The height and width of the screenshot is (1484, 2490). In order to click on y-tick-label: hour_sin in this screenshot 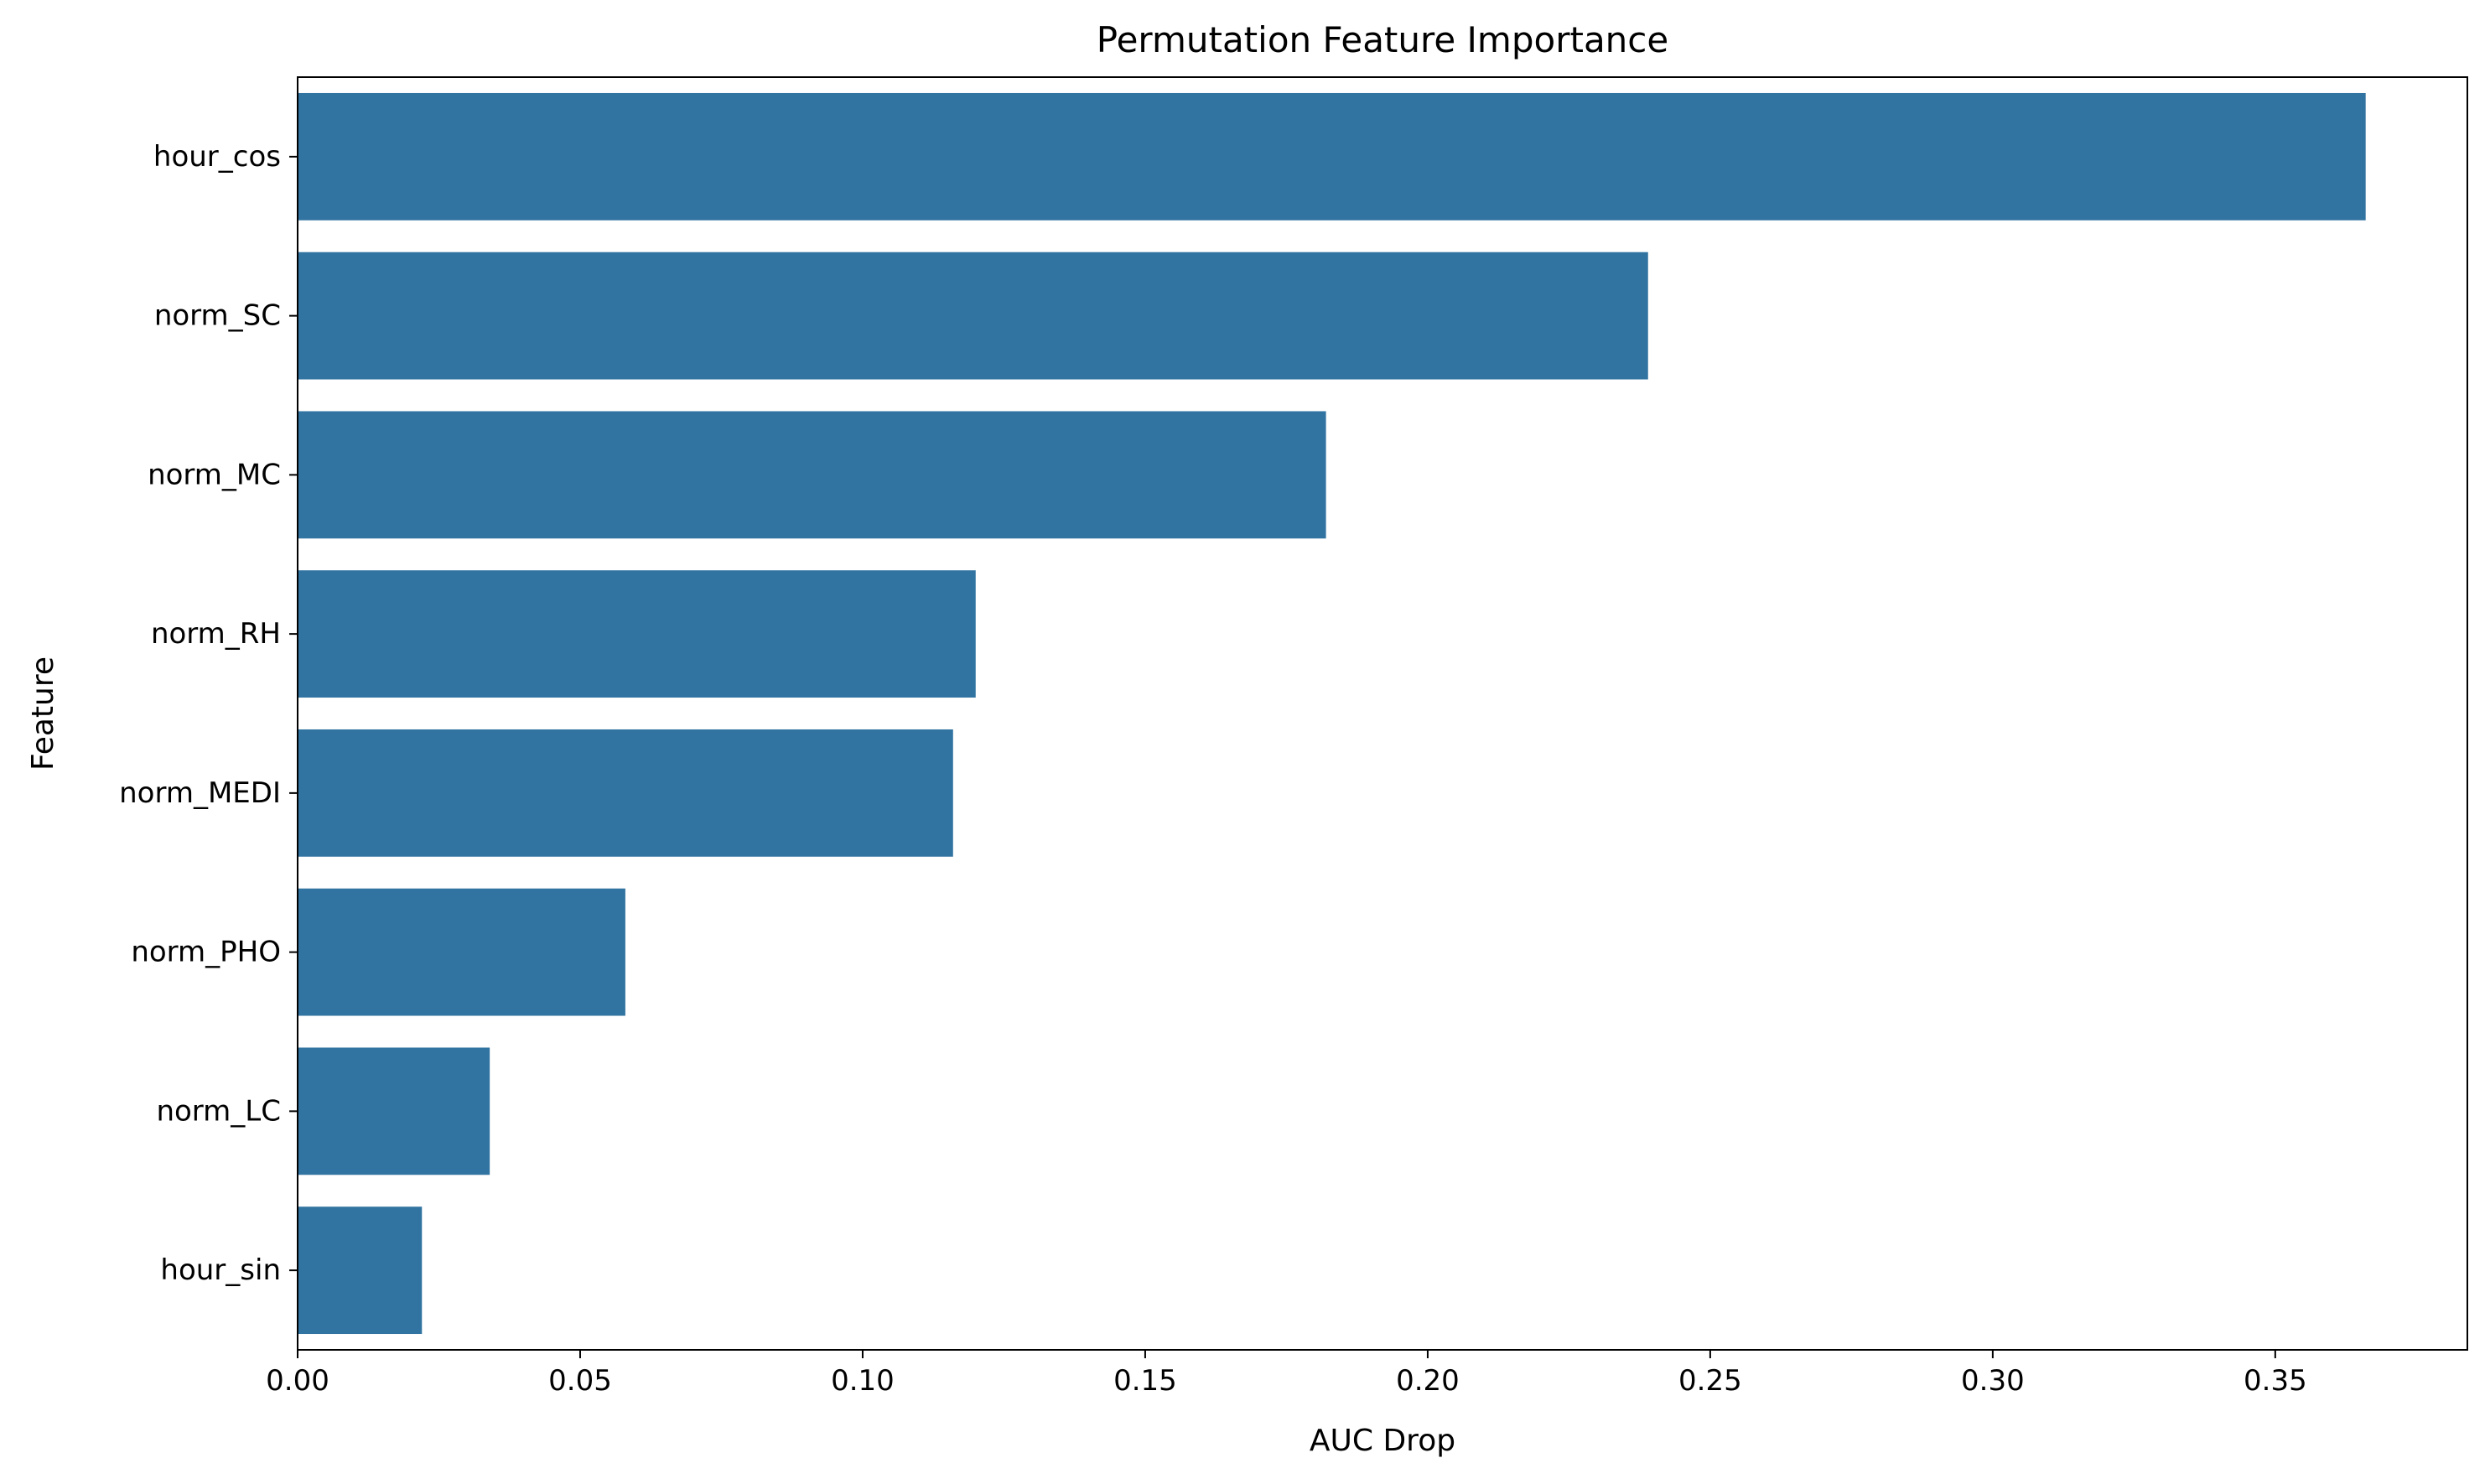, I will do `click(220, 1270)`.